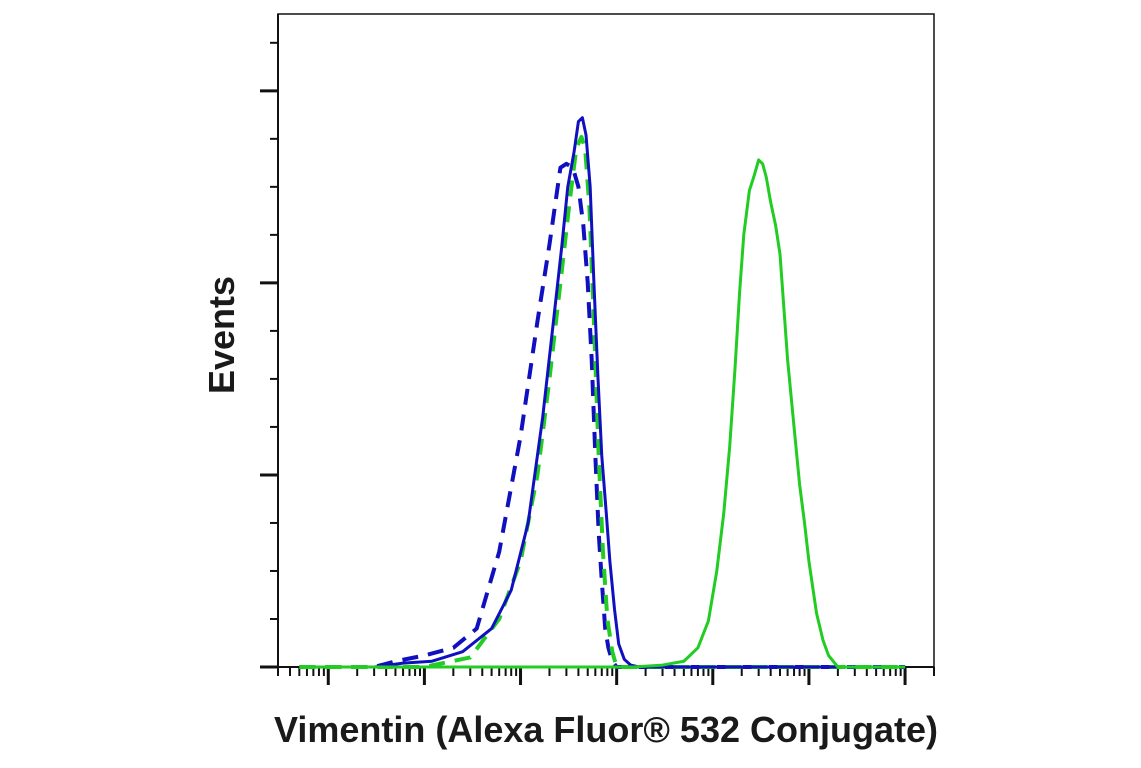  I want to click on x-axis-ticks, so click(606, 676).